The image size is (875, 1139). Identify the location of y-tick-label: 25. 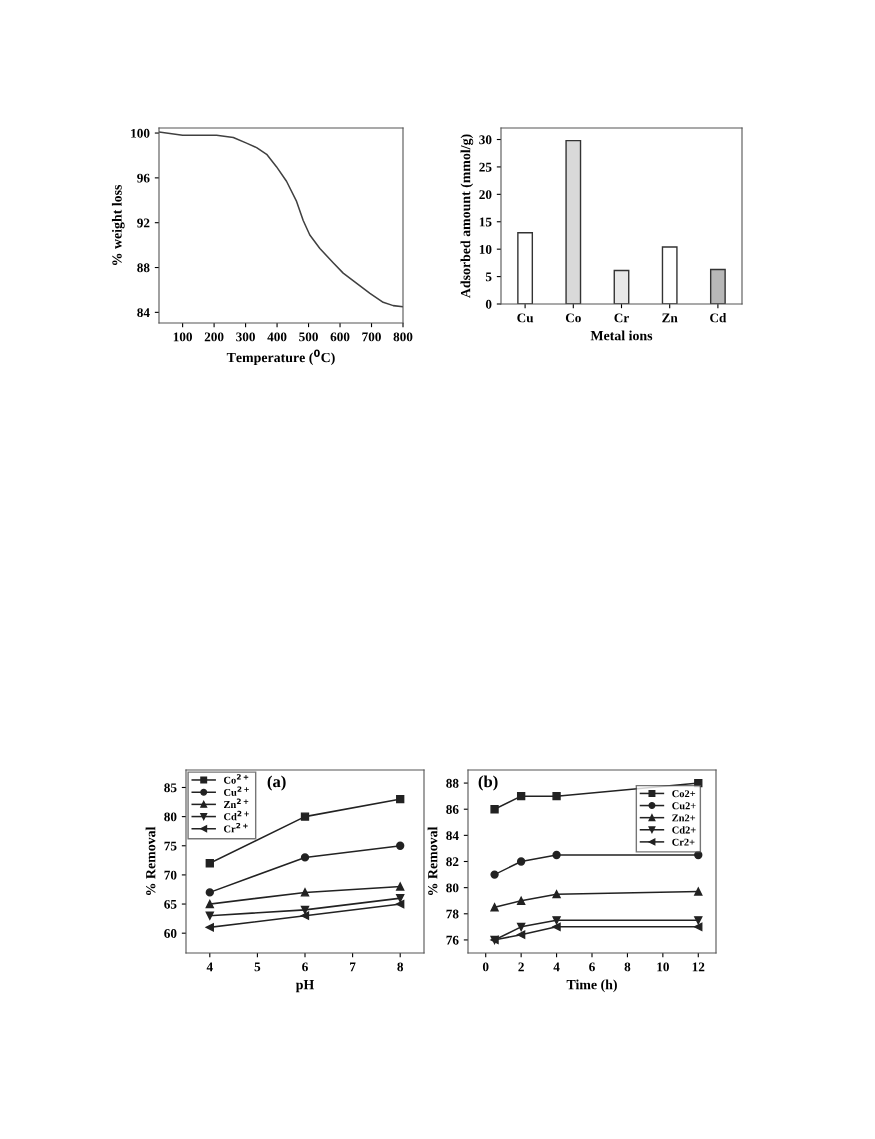
(485, 167).